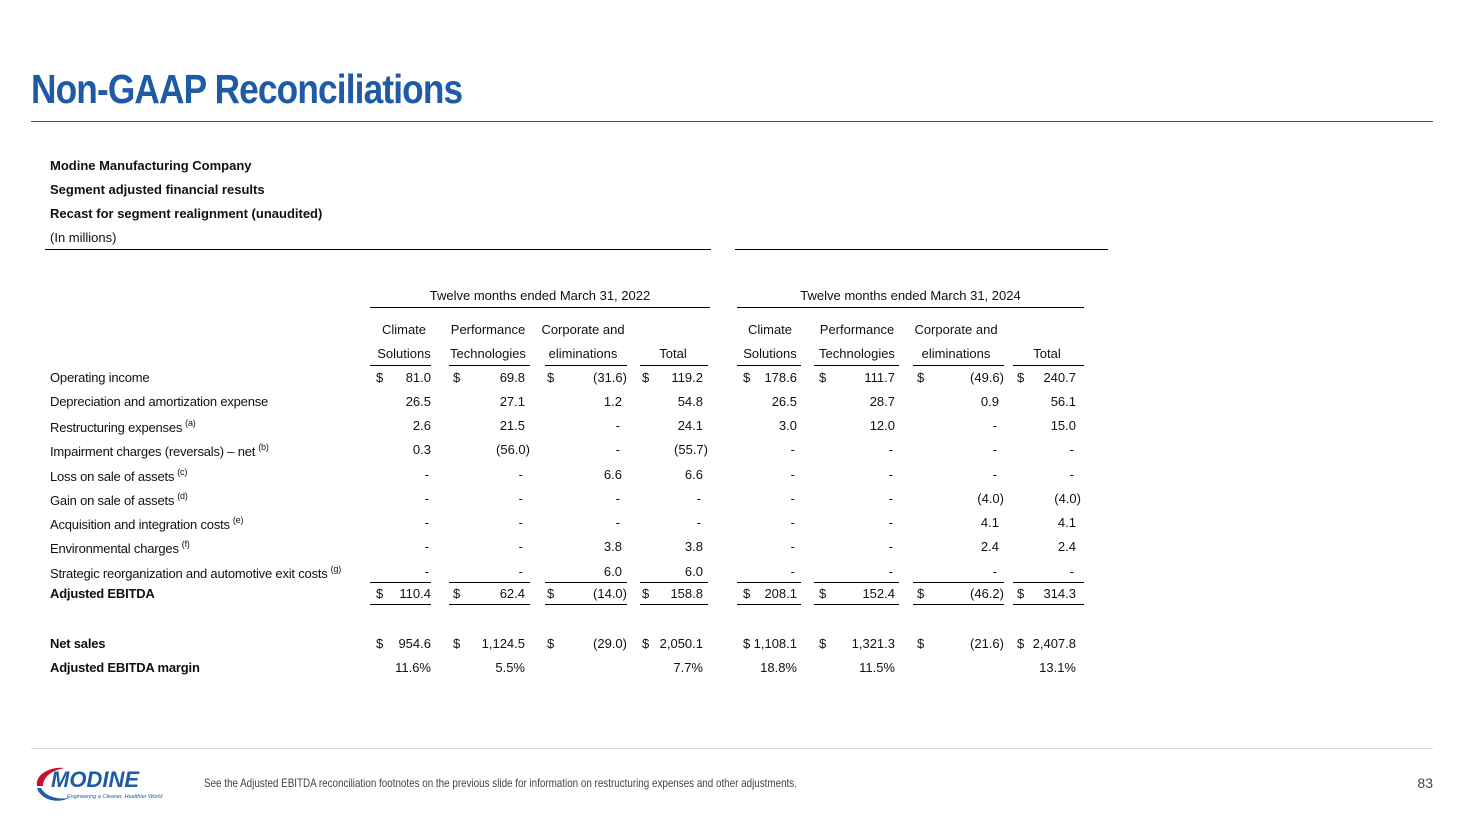  I want to click on row-label: Acquisition and integration costs (e), so click(146, 523).